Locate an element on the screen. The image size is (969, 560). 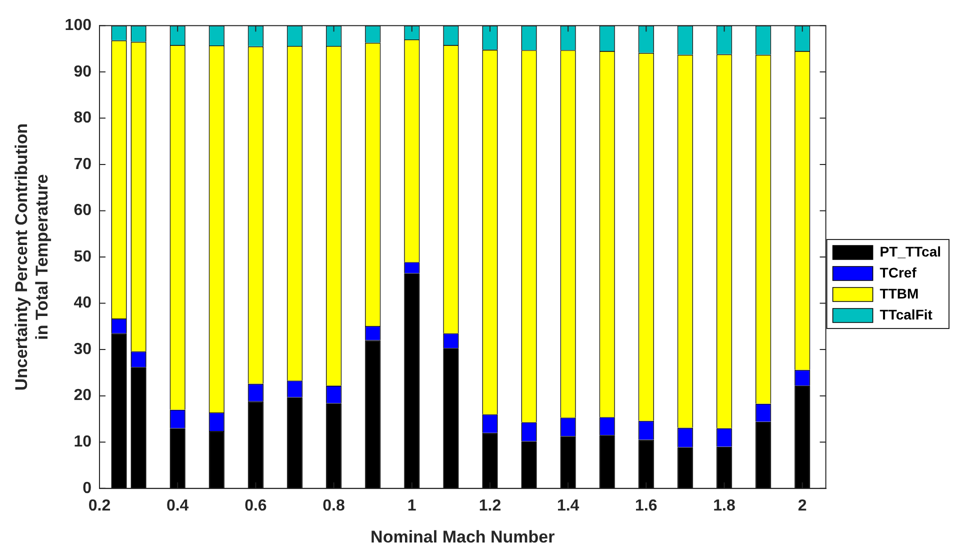
x-tick-label: 1.8 is located at coordinates (724, 505).